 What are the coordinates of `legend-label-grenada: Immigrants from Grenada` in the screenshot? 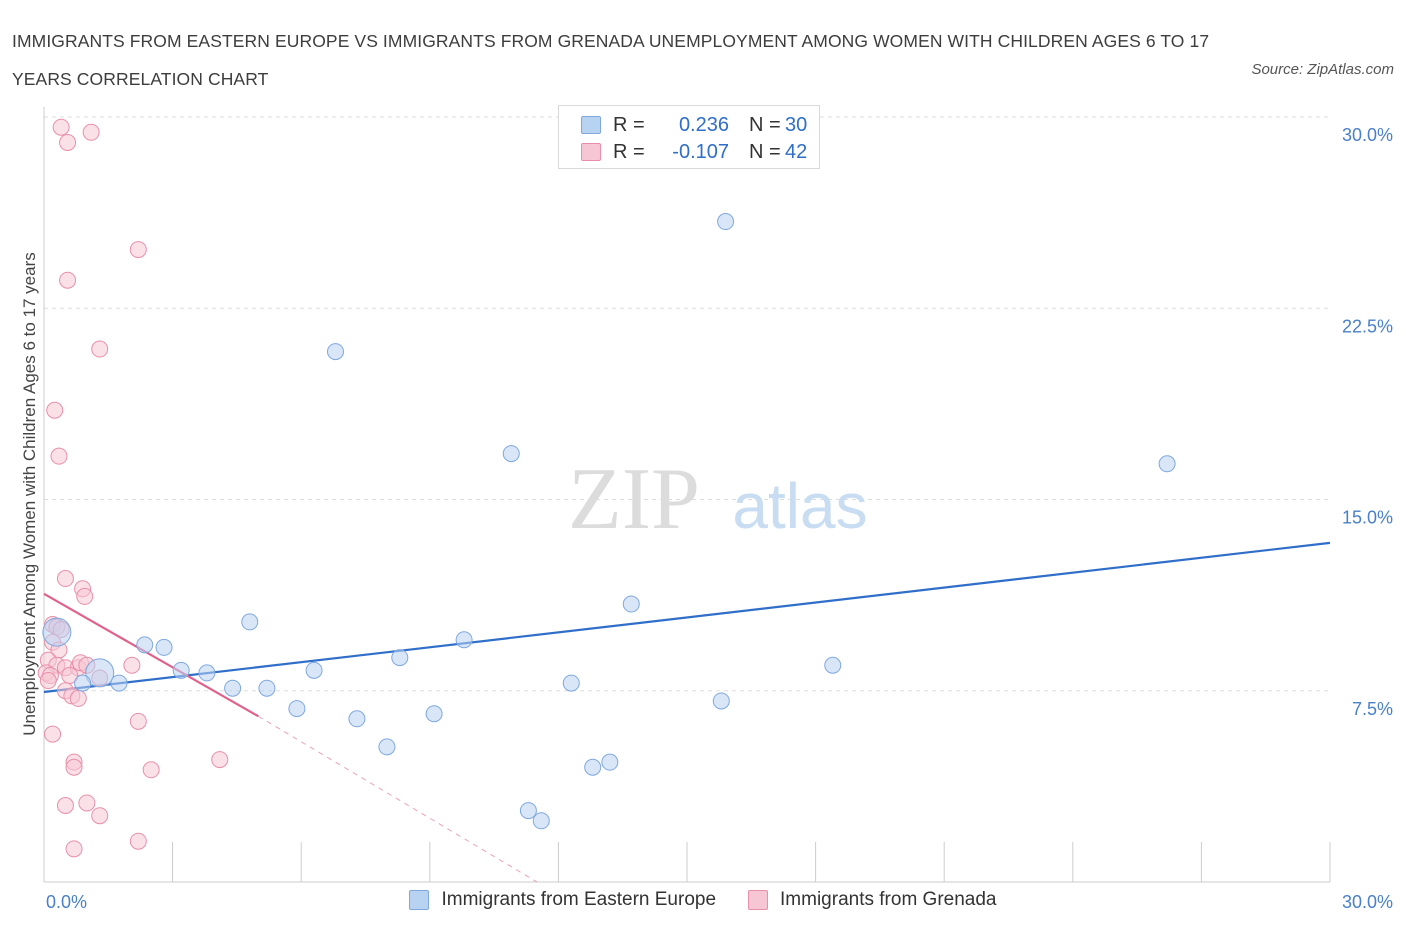 It's located at (888, 899).